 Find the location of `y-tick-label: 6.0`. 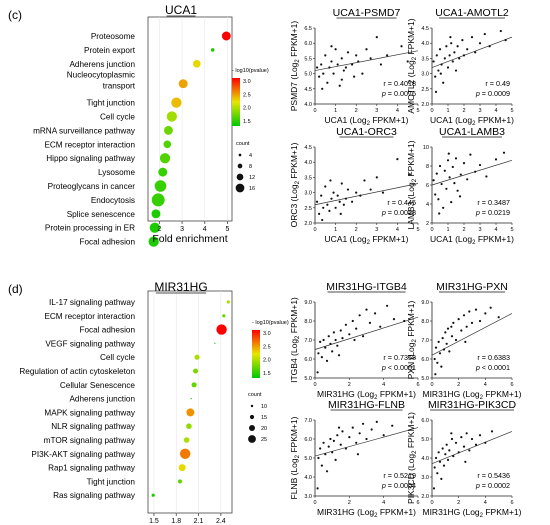

y-tick-label: 6.0 is located at coordinates (425, 421).